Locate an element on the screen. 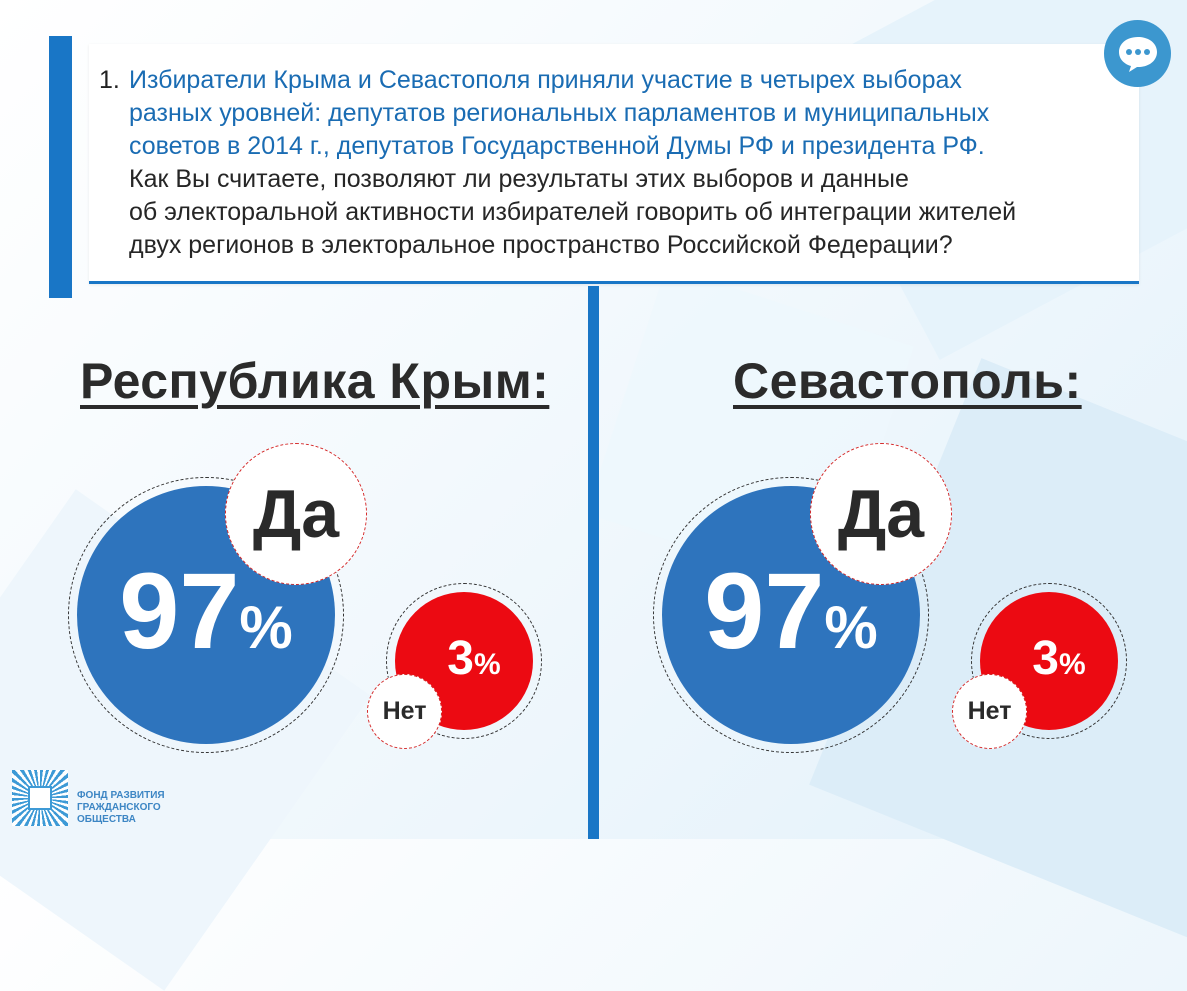  question-number: 1. is located at coordinates (109, 80).